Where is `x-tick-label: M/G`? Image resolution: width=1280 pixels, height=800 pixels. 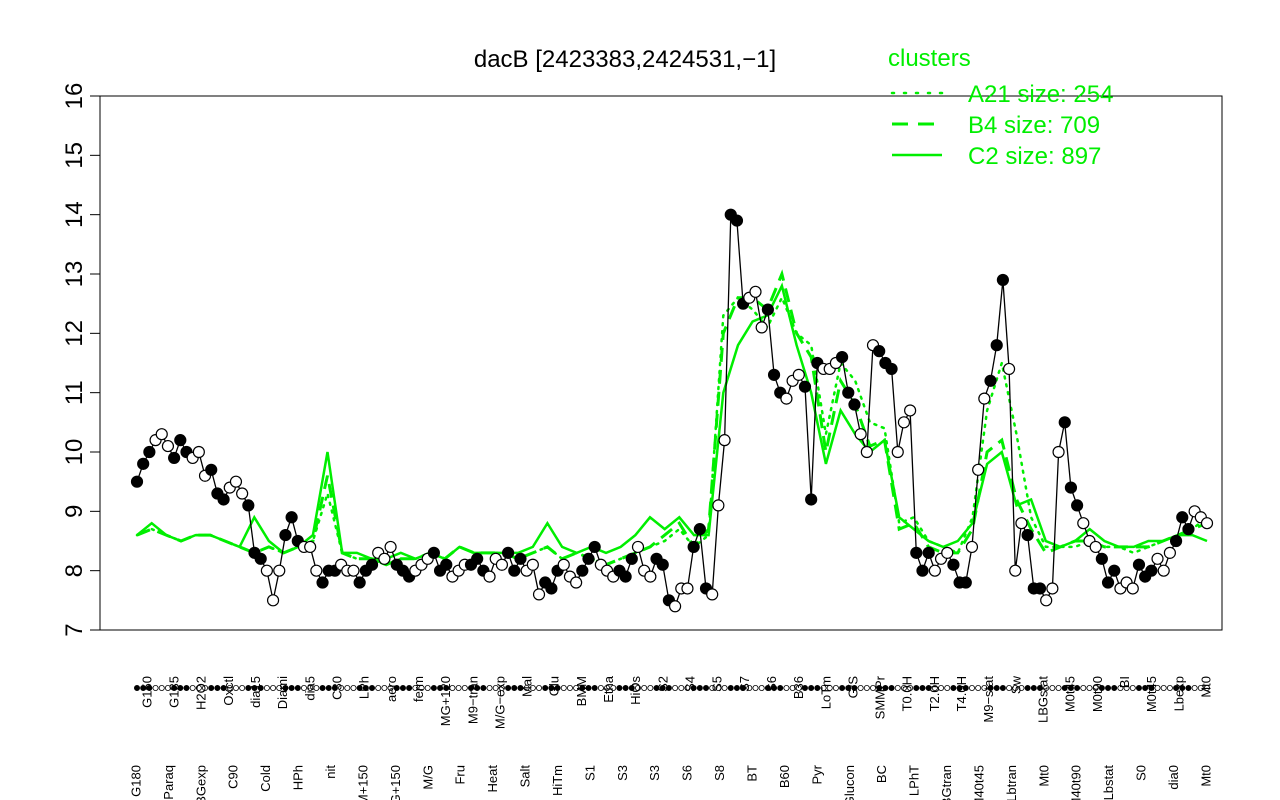 x-tick-label: M/G is located at coordinates (427, 777).